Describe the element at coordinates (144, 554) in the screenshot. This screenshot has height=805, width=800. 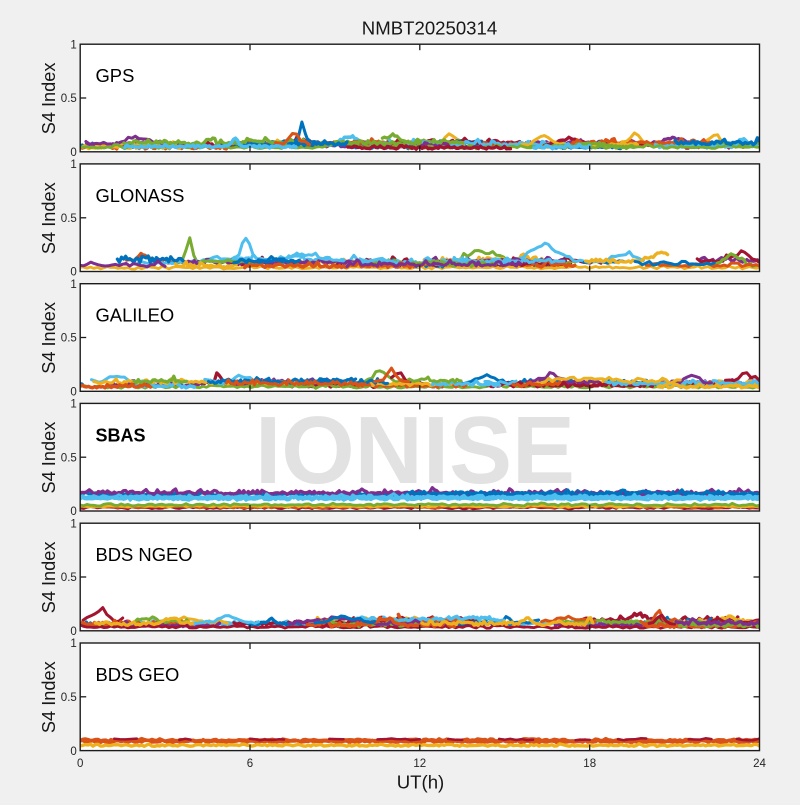
I see `svg-text: BDS NGEO` at that location.